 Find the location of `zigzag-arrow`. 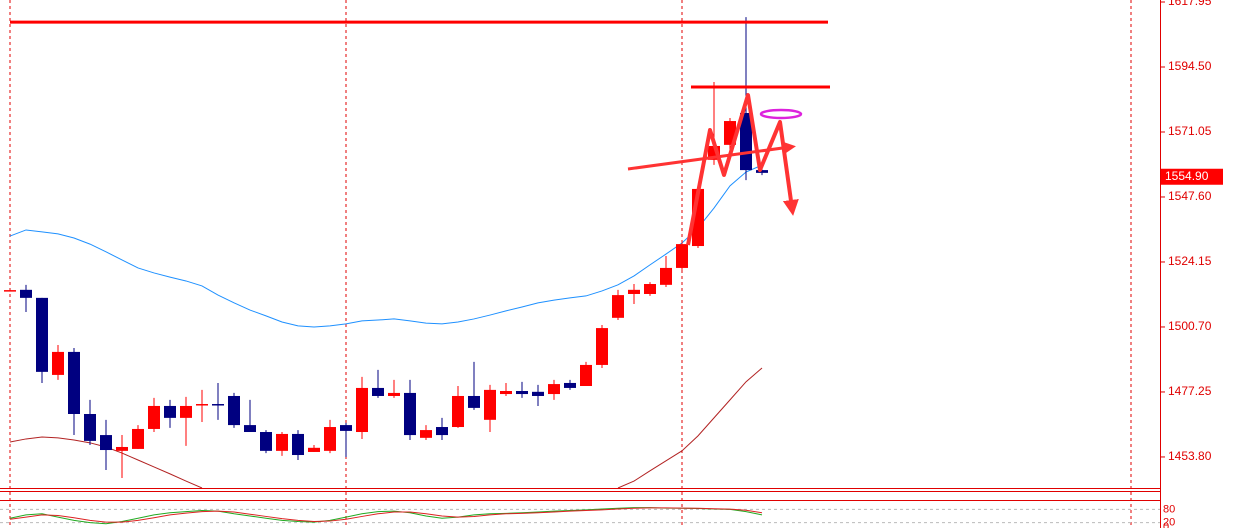

zigzag-arrow is located at coordinates (742, 169).